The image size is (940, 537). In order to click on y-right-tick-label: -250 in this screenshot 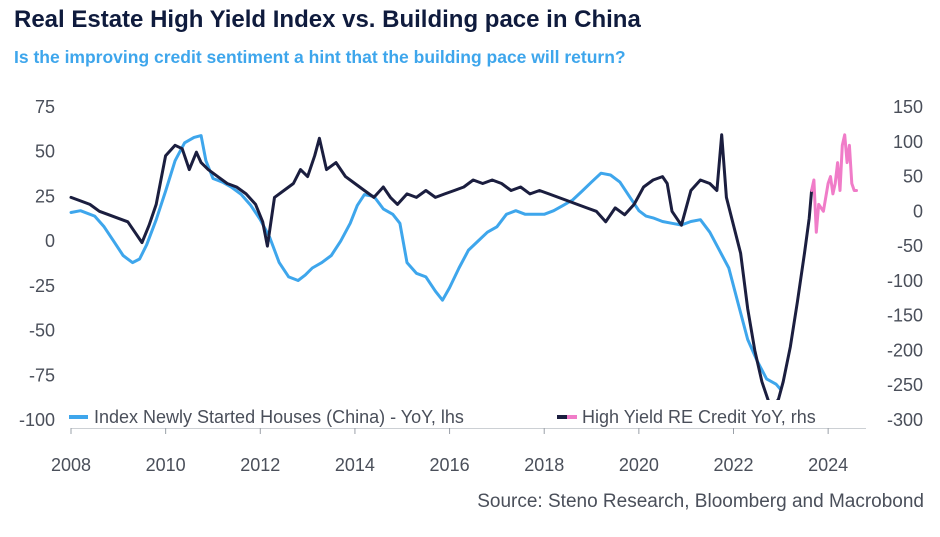, I will do `click(905, 385)`.